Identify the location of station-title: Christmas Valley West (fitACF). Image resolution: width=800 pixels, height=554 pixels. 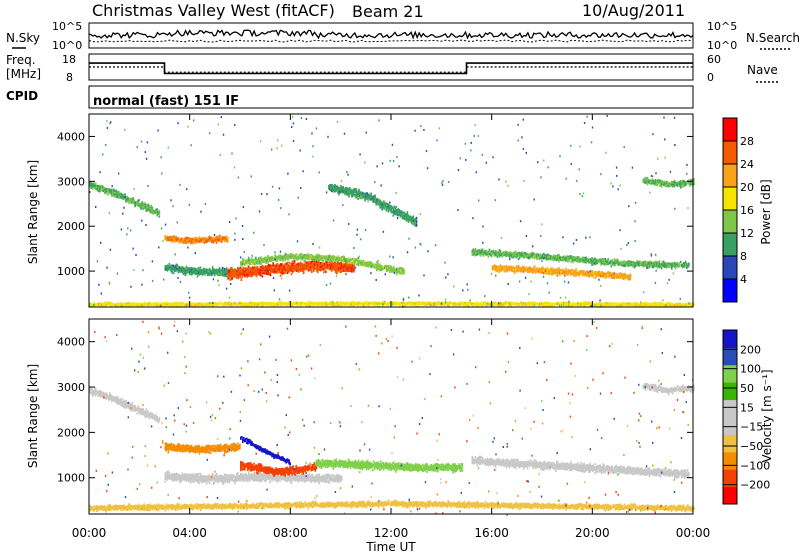
(213, 10).